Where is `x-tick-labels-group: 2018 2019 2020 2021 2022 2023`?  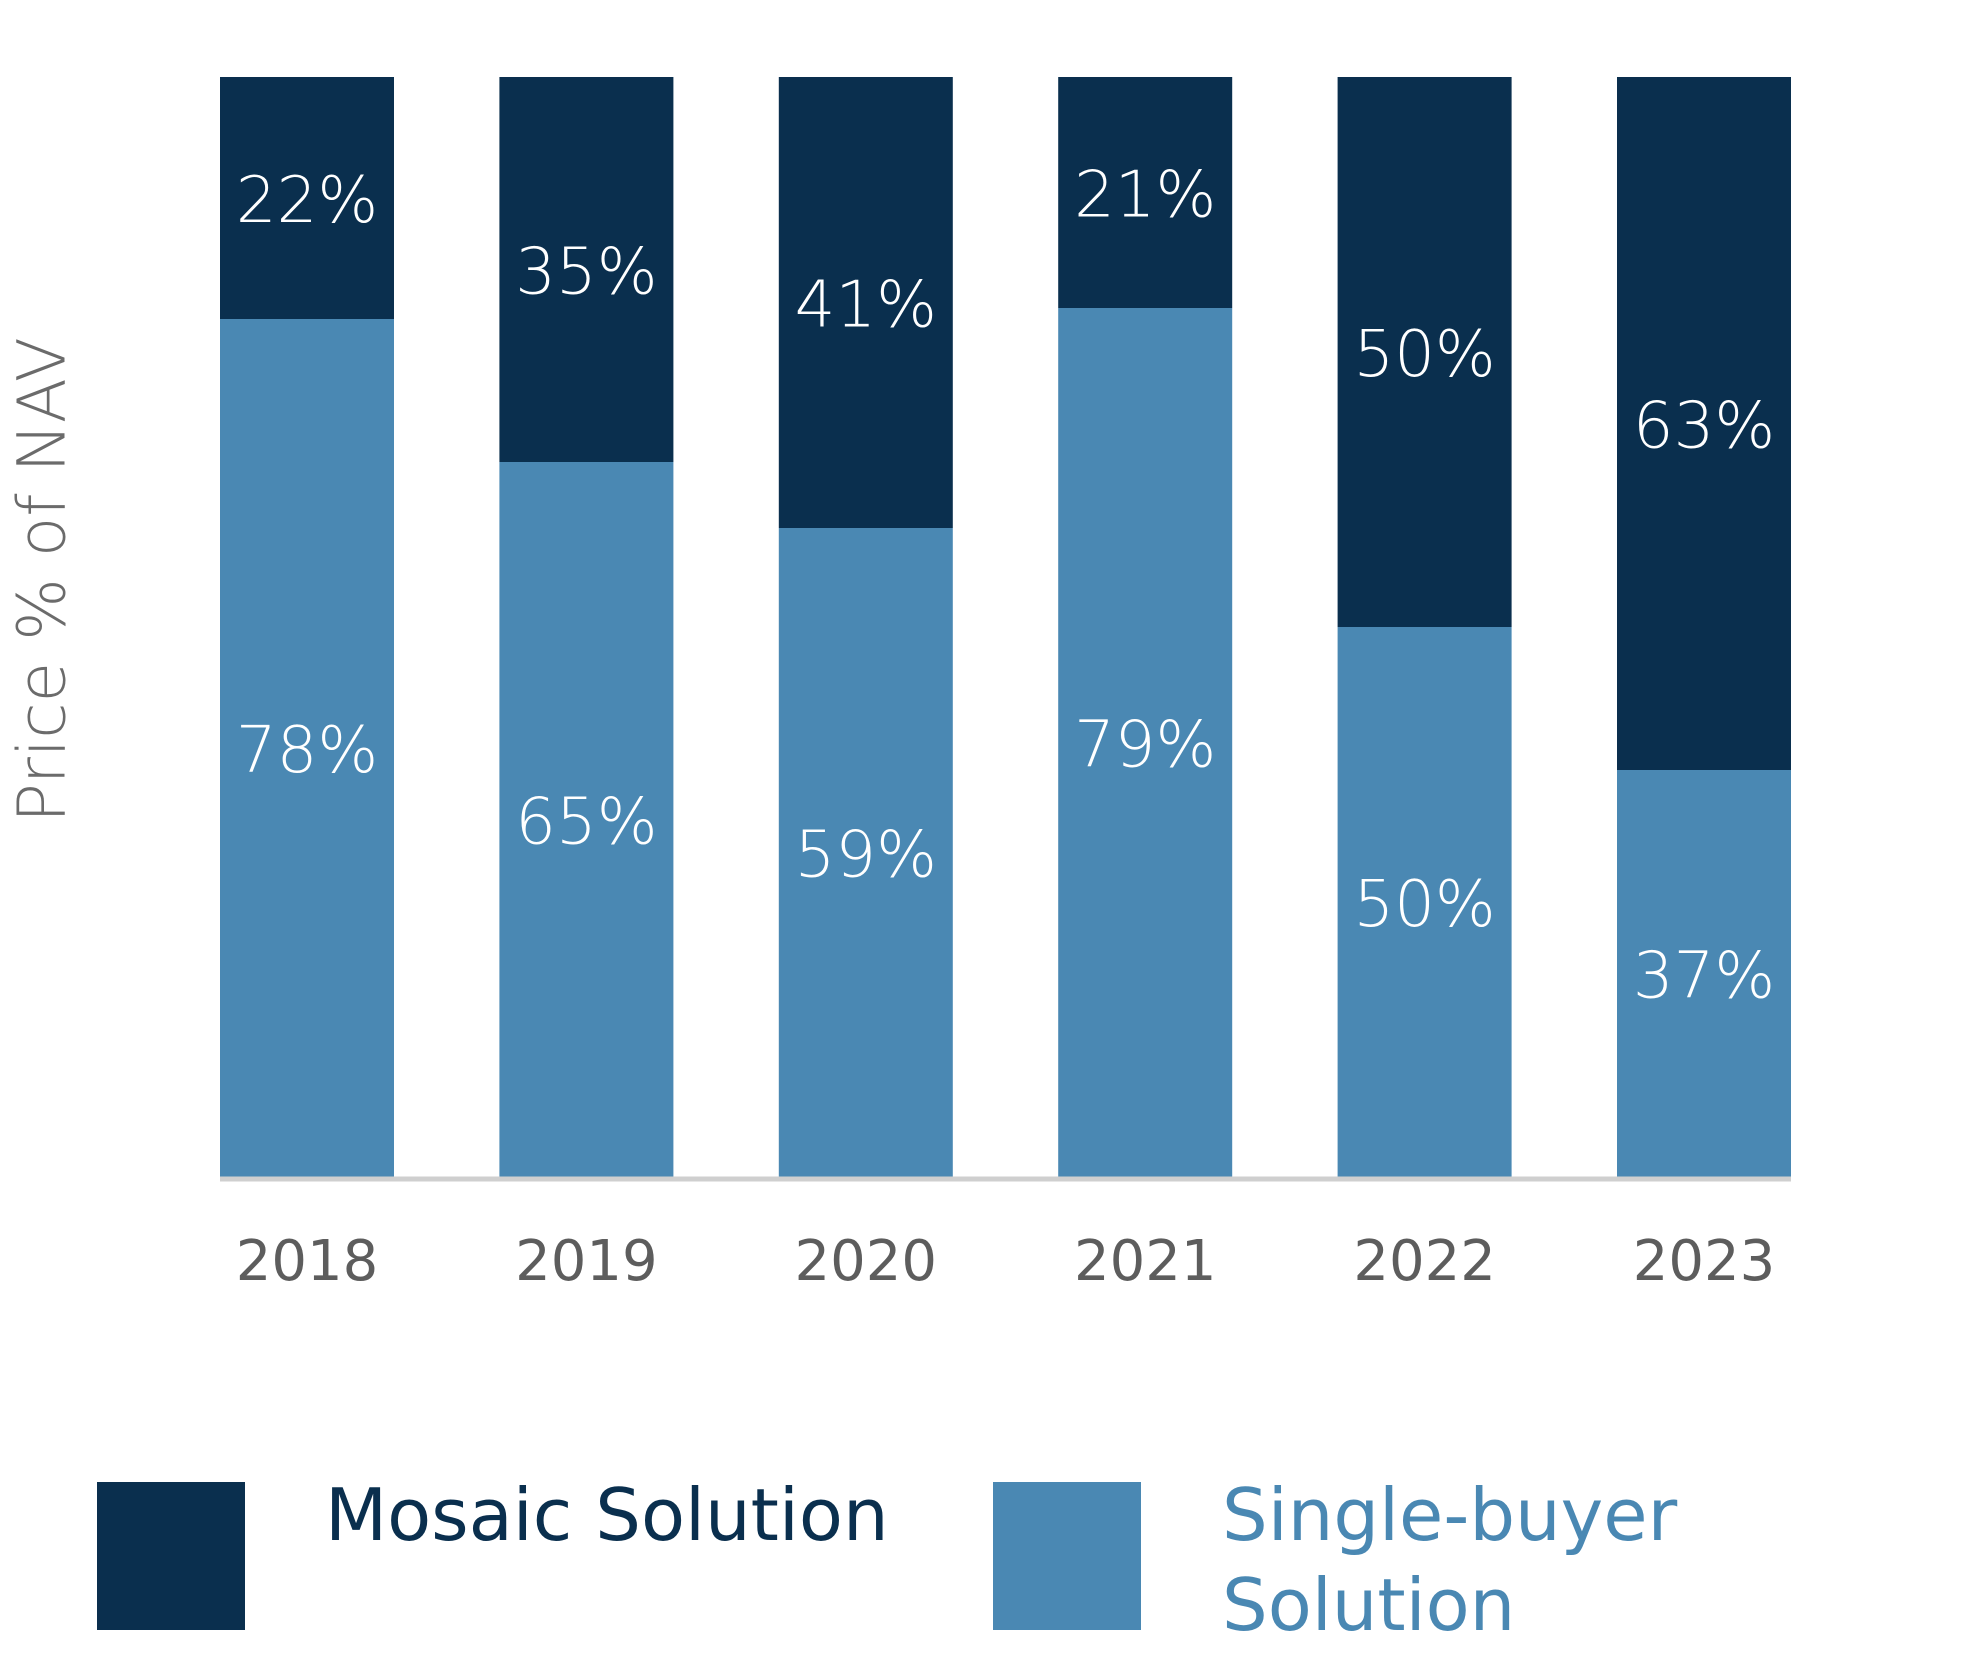
x-tick-labels-group: 2018 2019 2020 2021 2022 2023 is located at coordinates (1006, 1261).